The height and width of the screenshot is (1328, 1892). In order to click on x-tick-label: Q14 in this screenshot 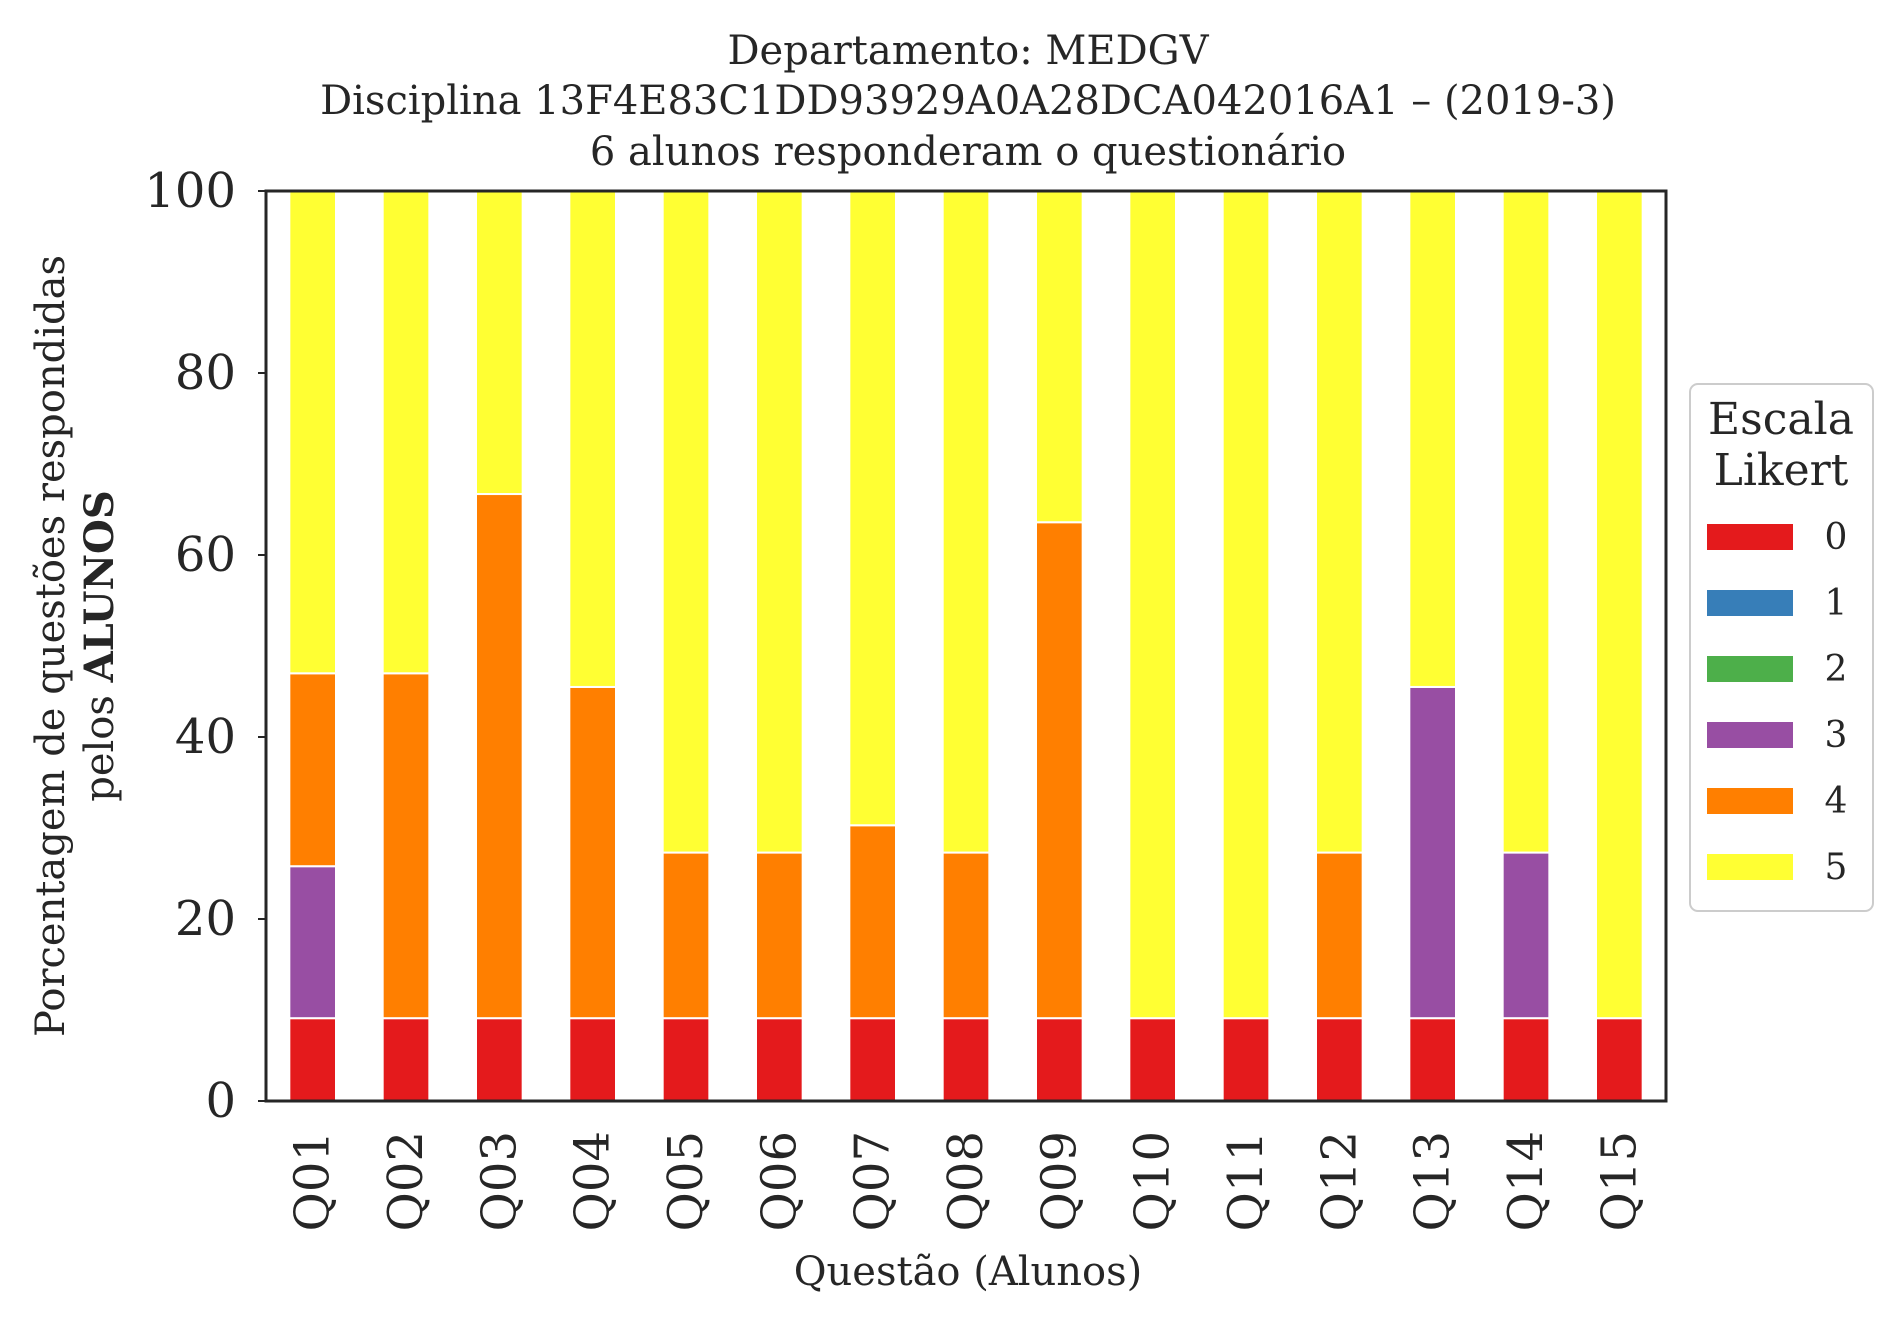, I will do `click(1526, 1181)`.